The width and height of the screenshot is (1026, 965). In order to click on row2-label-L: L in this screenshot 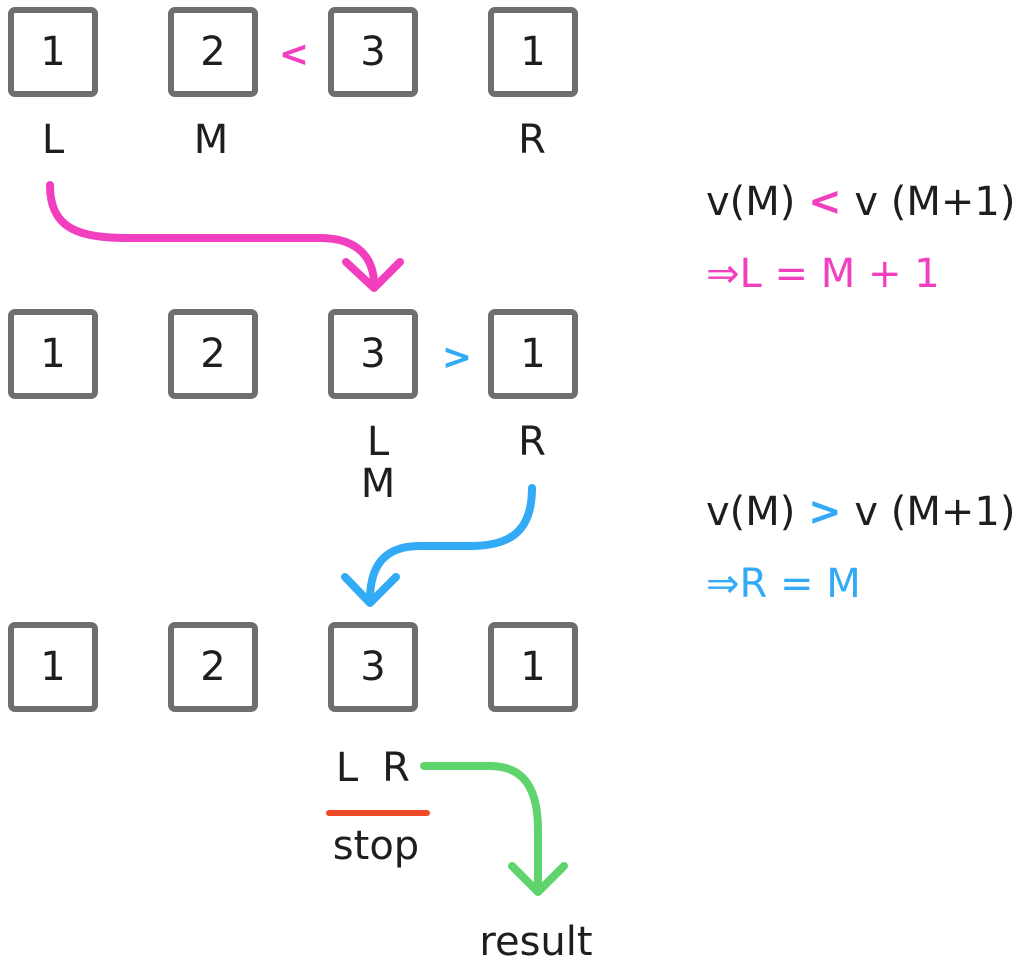, I will do `click(378, 442)`.